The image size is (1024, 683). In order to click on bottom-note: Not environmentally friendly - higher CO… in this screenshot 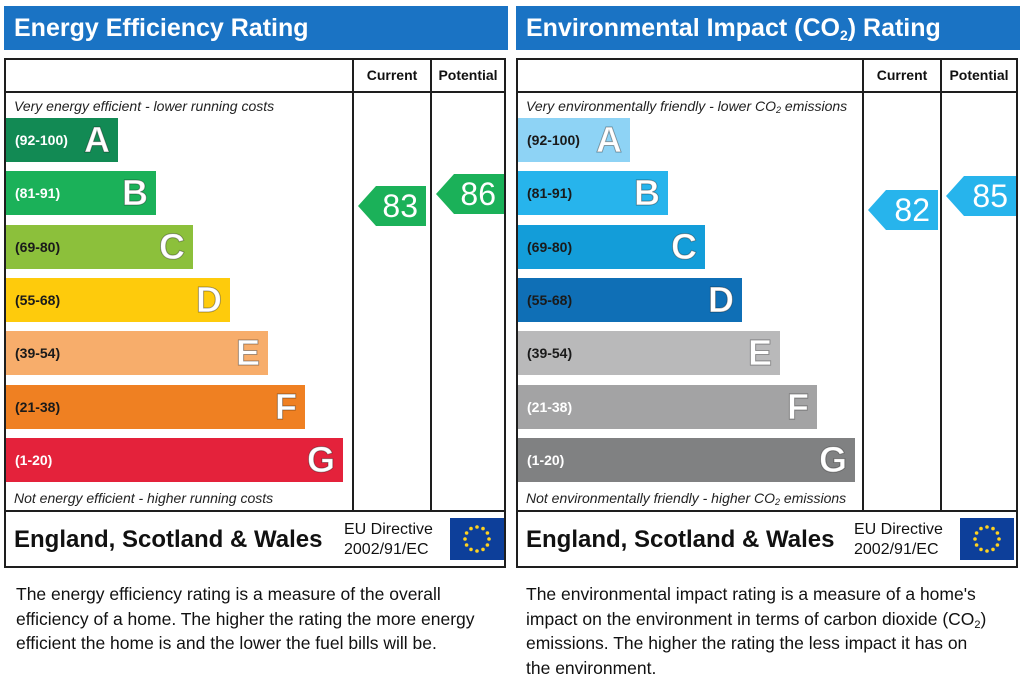, I will do `click(686, 498)`.